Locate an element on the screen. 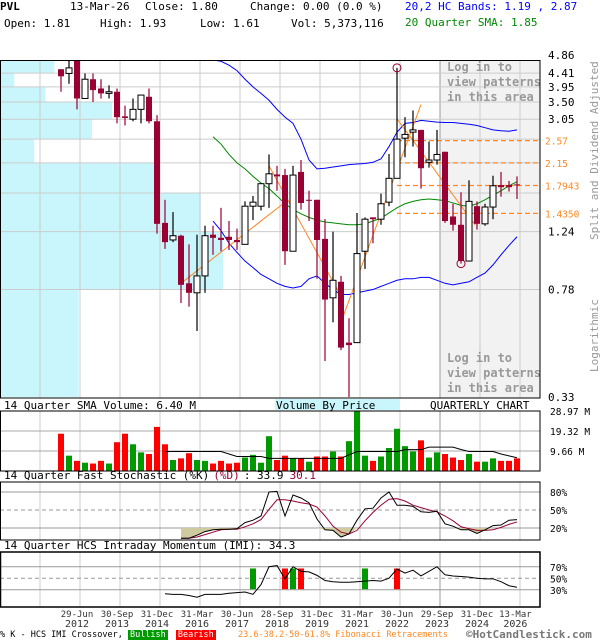 This screenshot has width=600, height=641. pattern-trendline is located at coordinates (305, 231).